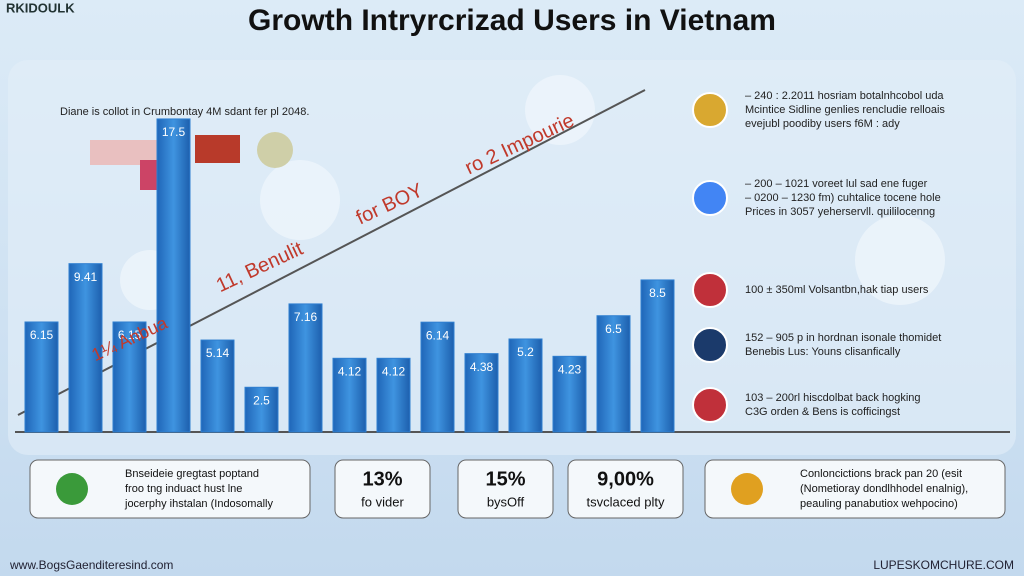  I want to click on box-text: fo vider, so click(382, 501).